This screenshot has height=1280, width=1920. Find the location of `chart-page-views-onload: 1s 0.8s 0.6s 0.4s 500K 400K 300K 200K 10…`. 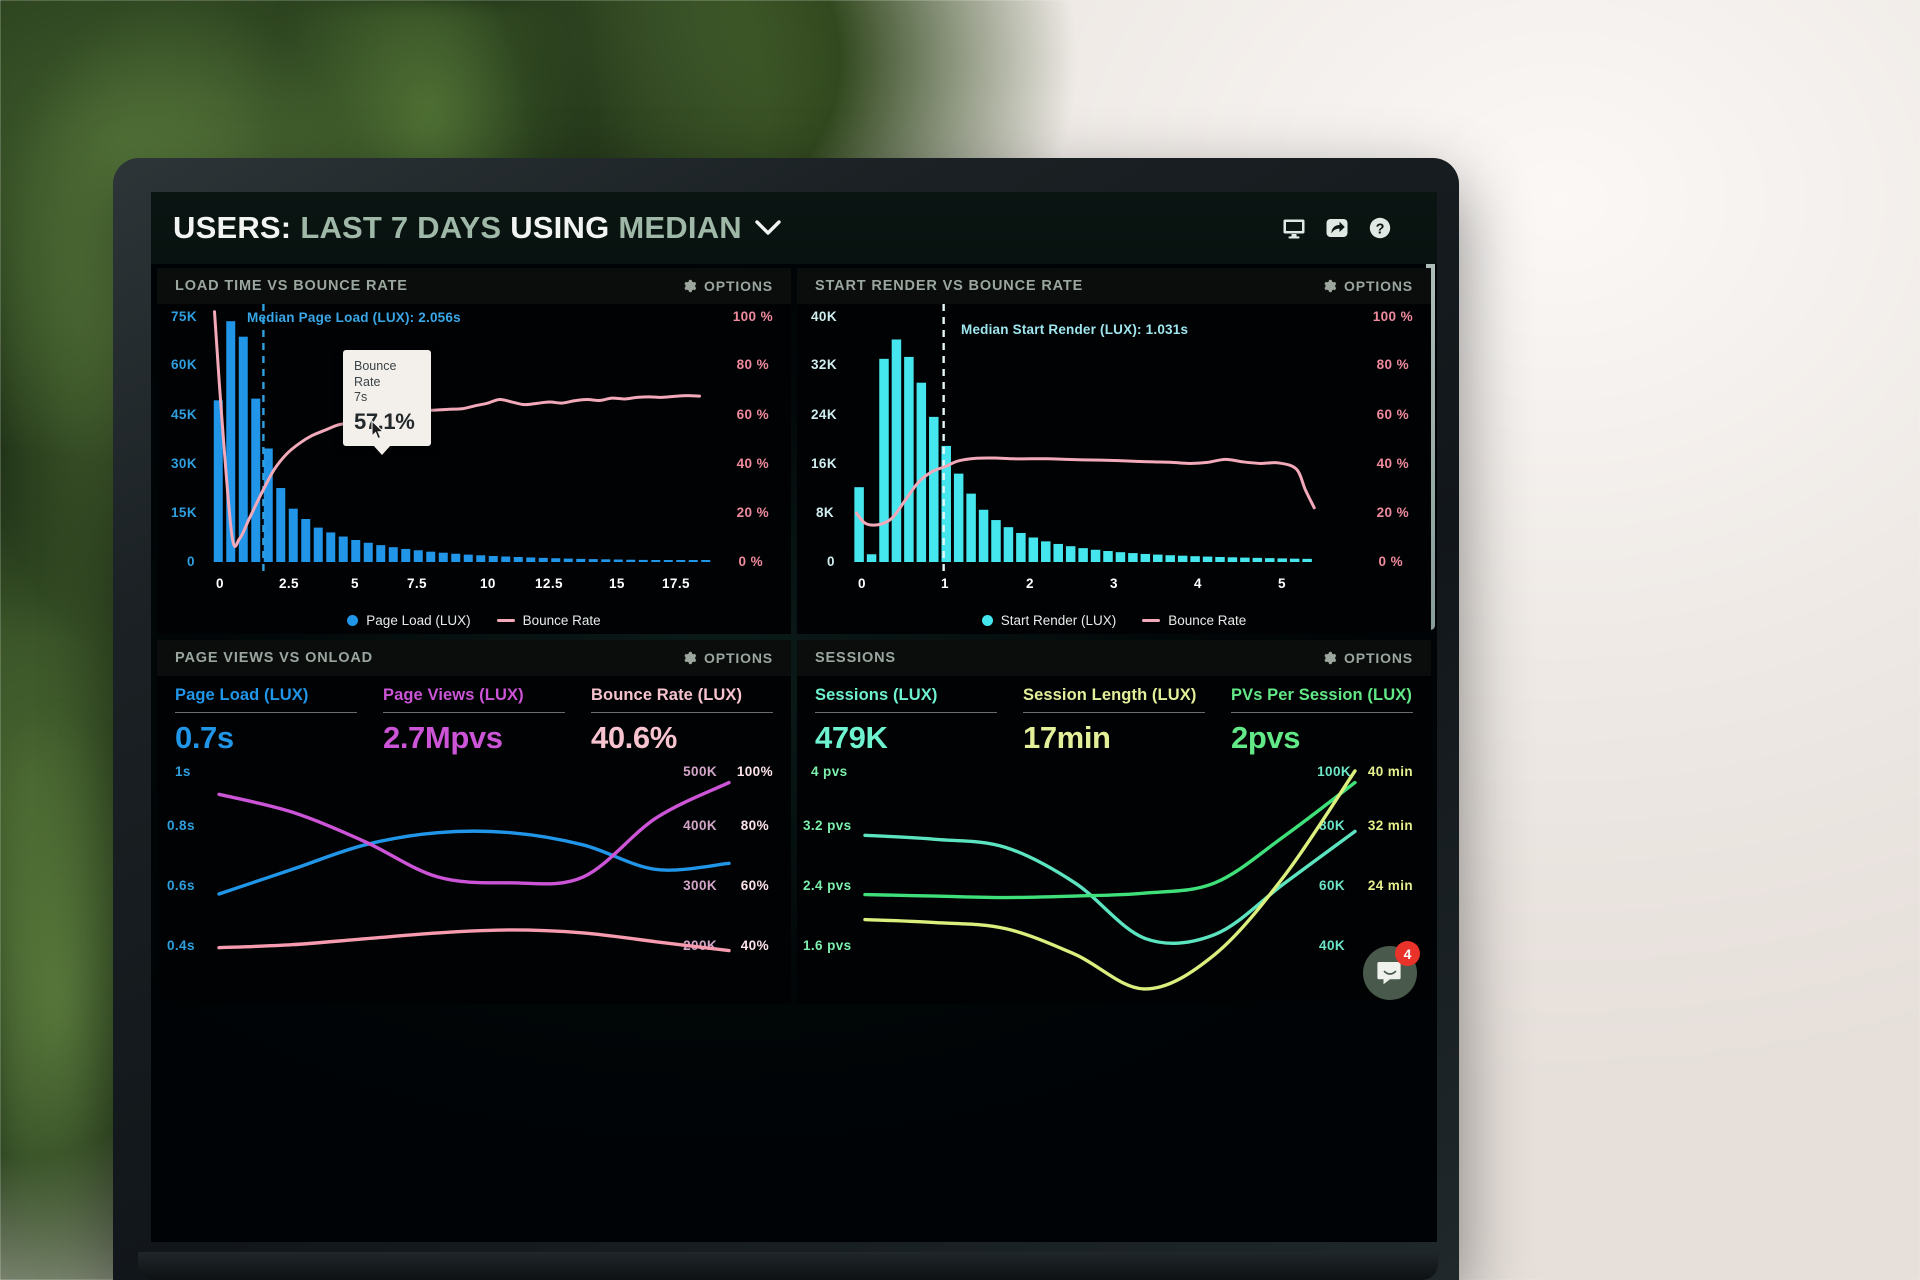

chart-page-views-onload: 1s 0.8s 0.6s 0.4s 500K 400K 300K 200K 10… is located at coordinates (474, 880).